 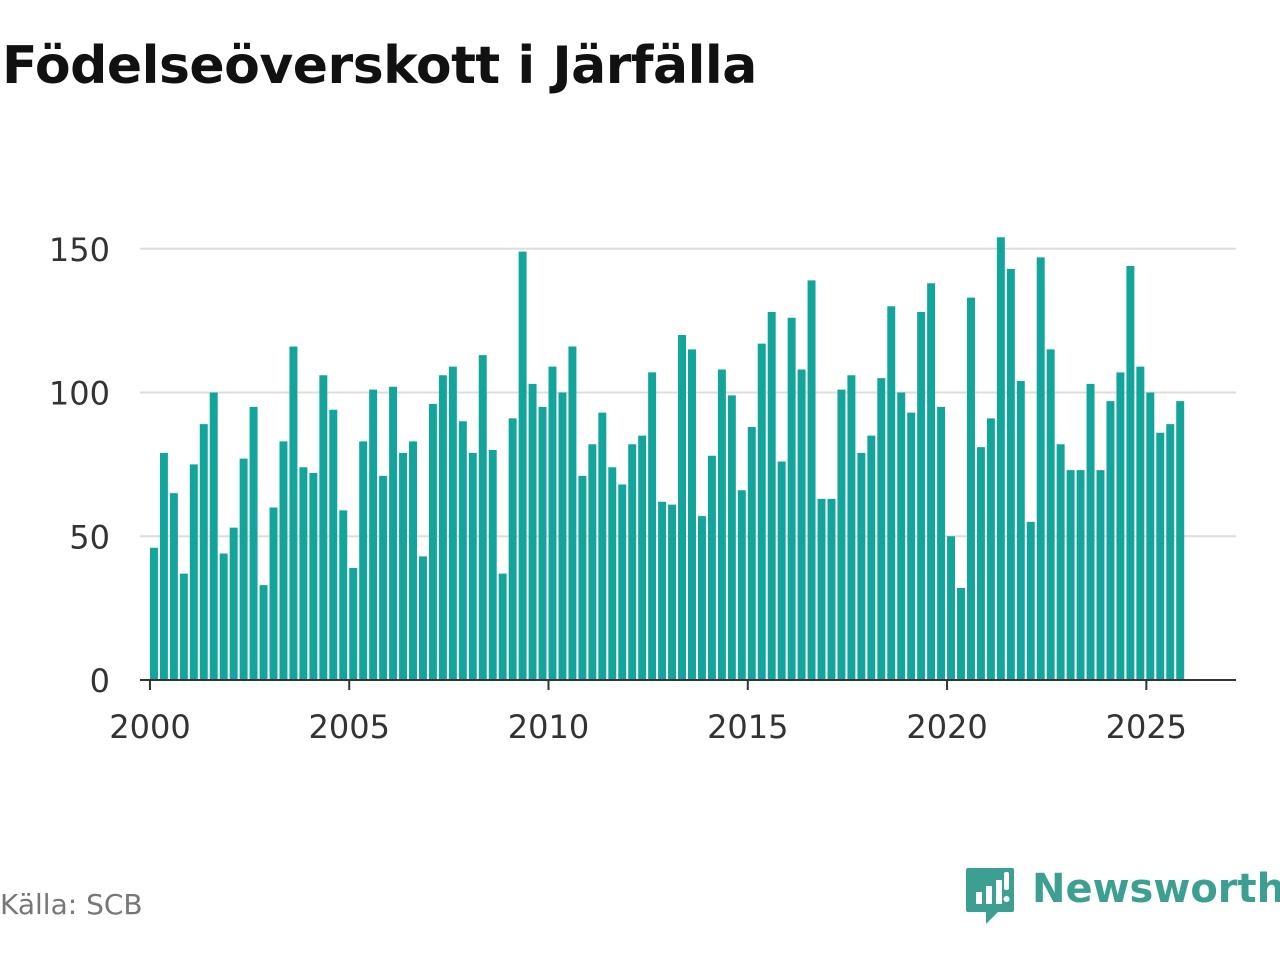 I want to click on x-tick-label: 2005, so click(x=349, y=727).